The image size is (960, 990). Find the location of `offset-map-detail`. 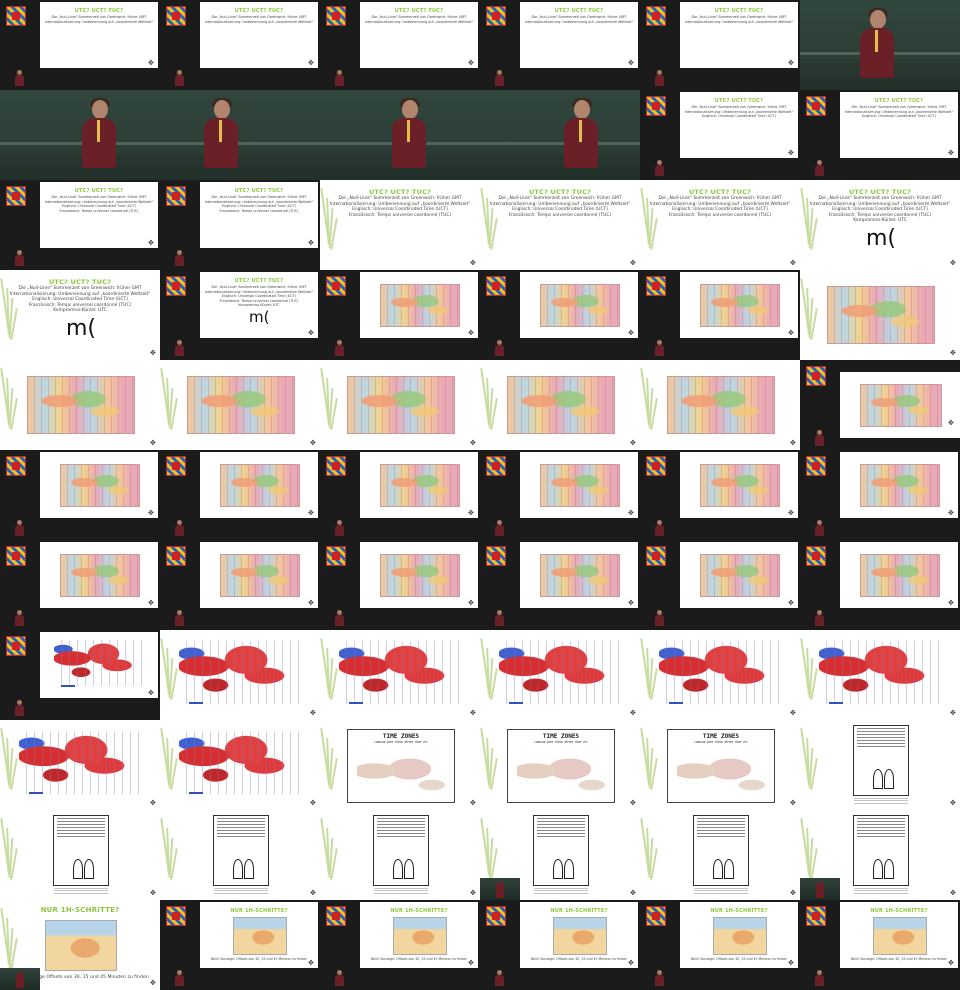

offset-map-detail is located at coordinates (900, 935).